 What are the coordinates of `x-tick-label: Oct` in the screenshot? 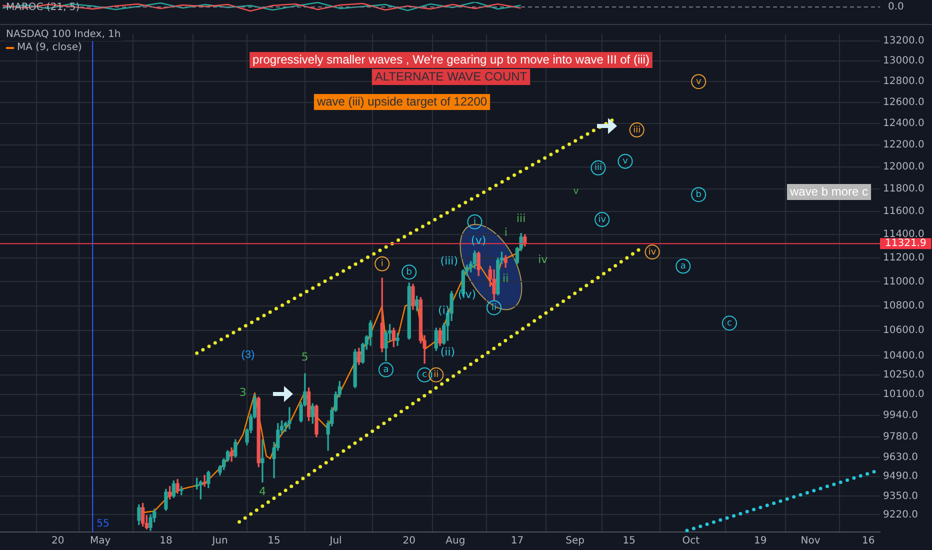 It's located at (691, 541).